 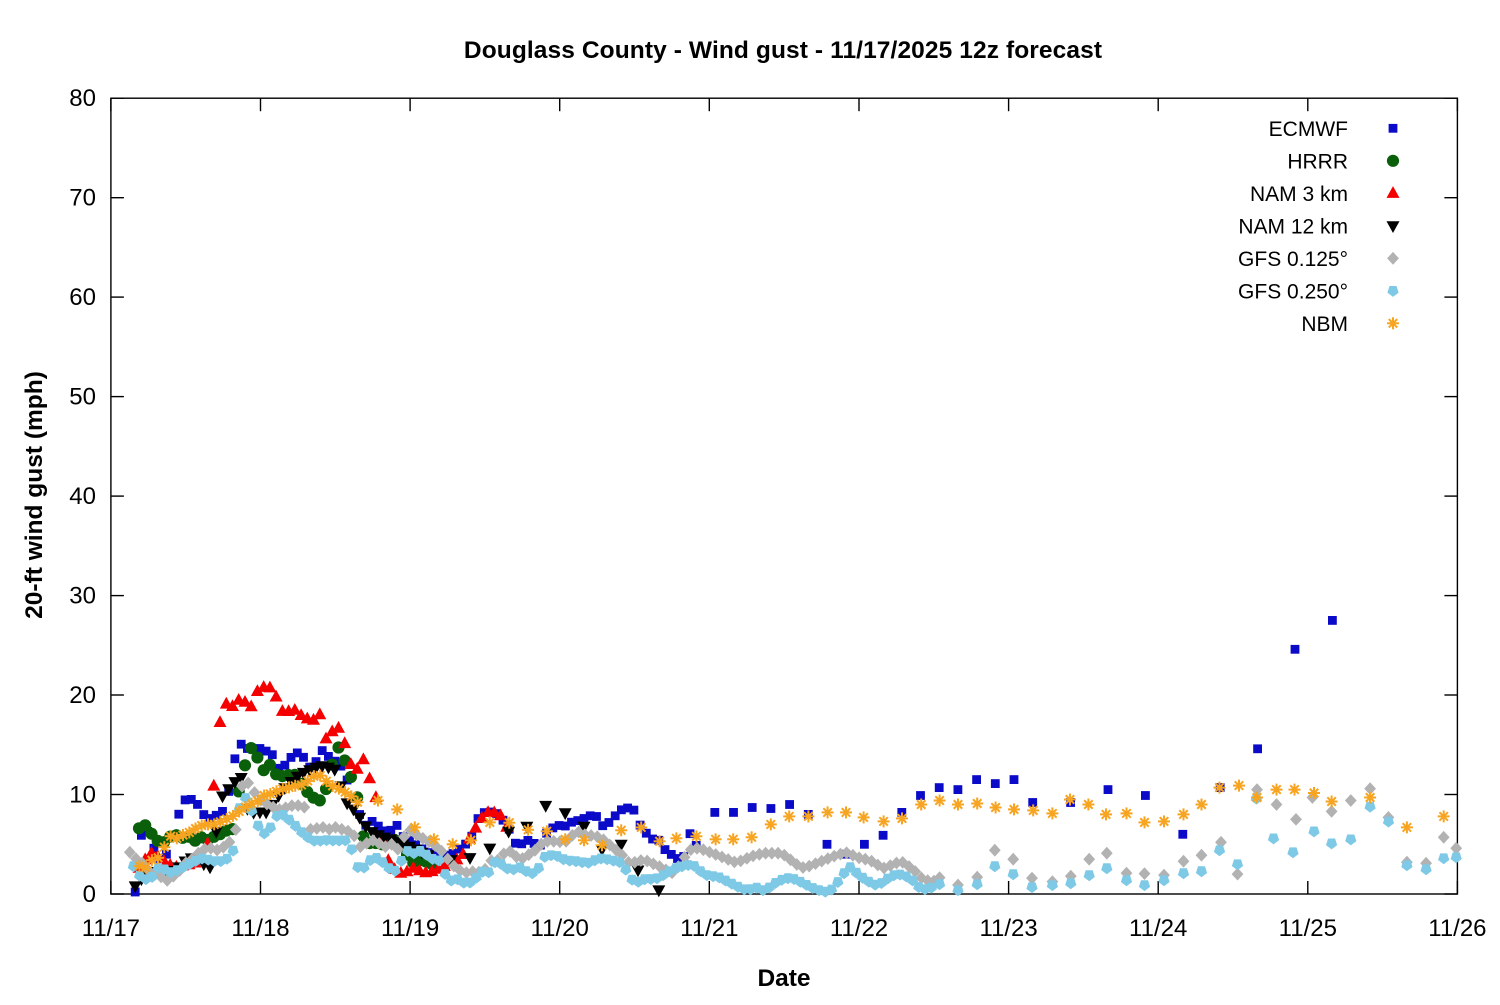 I want to click on svg-text: 80, so click(x=82, y=98).